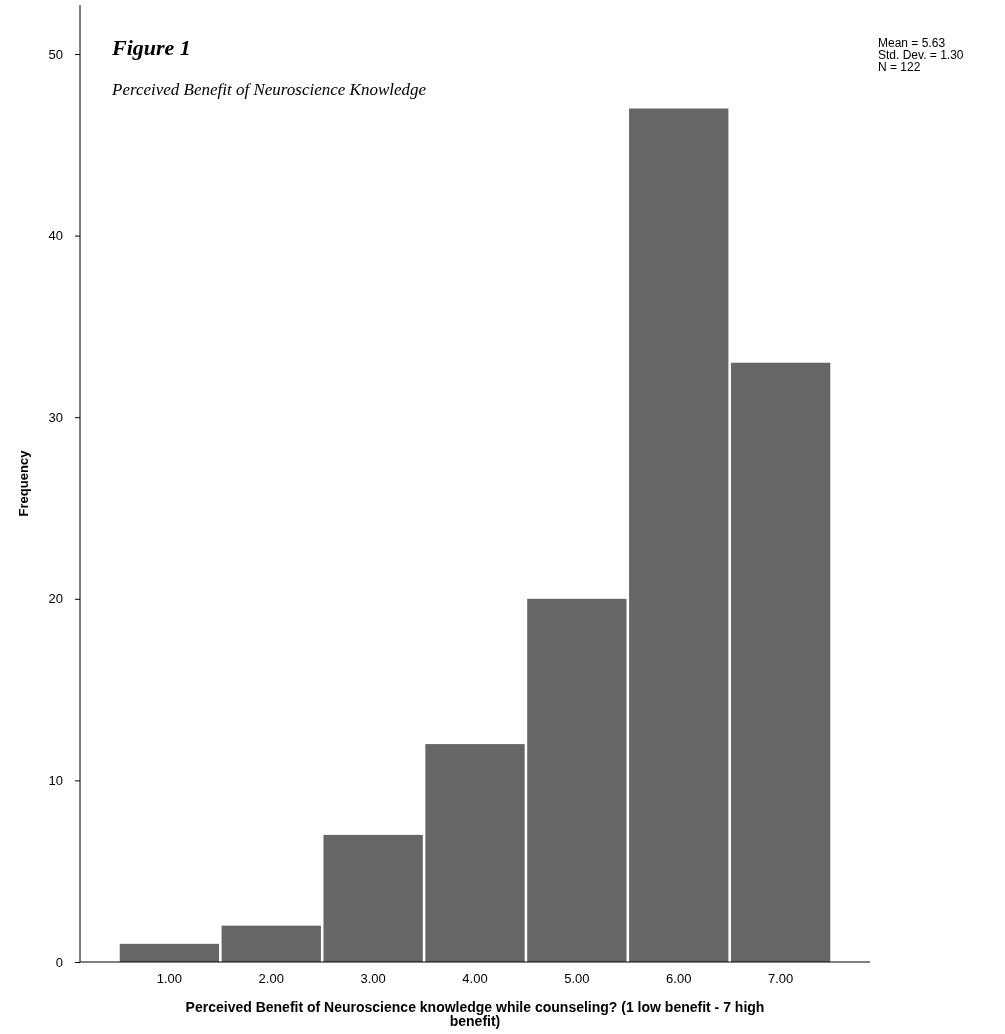 This screenshot has height=1034, width=1005. What do you see at coordinates (679, 979) in the screenshot?
I see `x-tick-label: 6.00` at bounding box center [679, 979].